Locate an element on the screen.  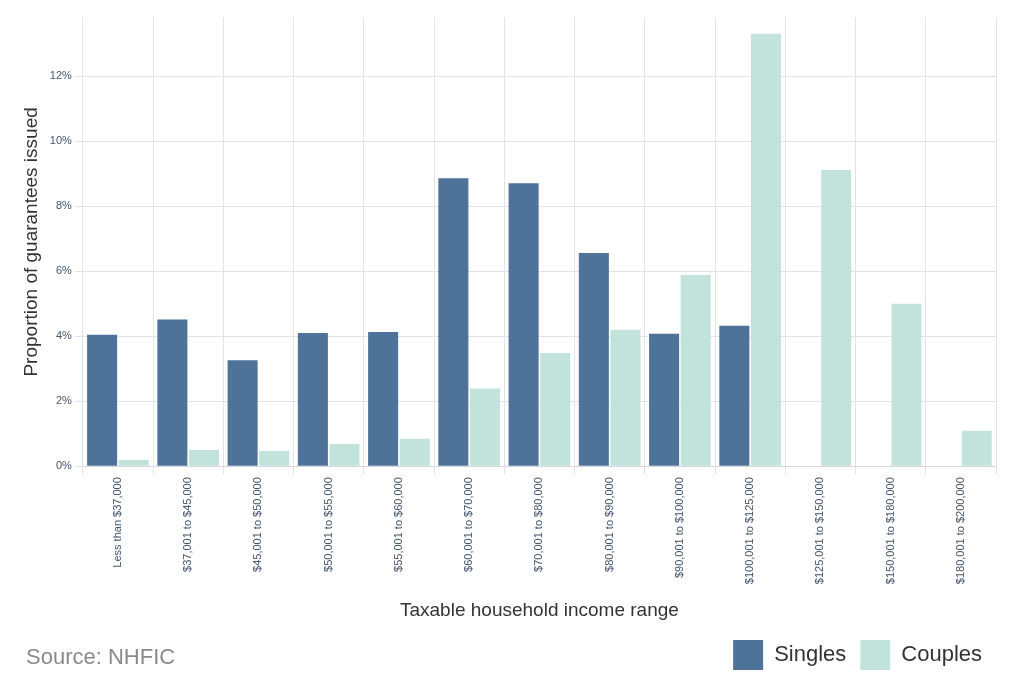
legend-label: Couples is located at coordinates (941, 654).